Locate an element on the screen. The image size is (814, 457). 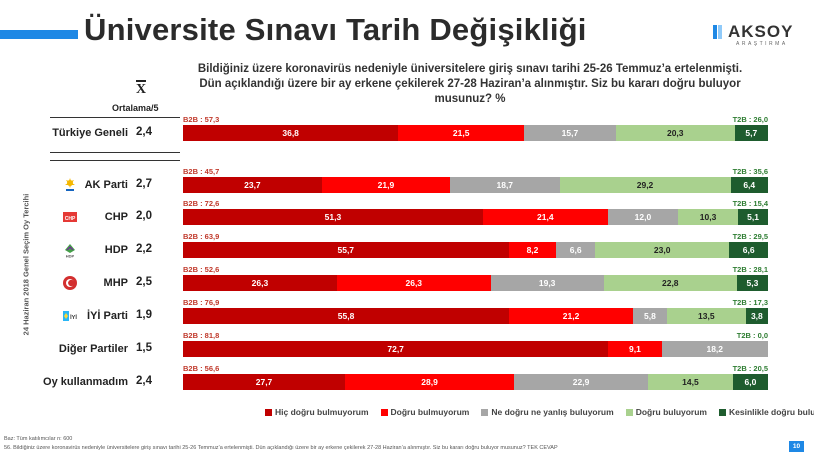
bar-segment: 28,9 is located at coordinates (430, 382).